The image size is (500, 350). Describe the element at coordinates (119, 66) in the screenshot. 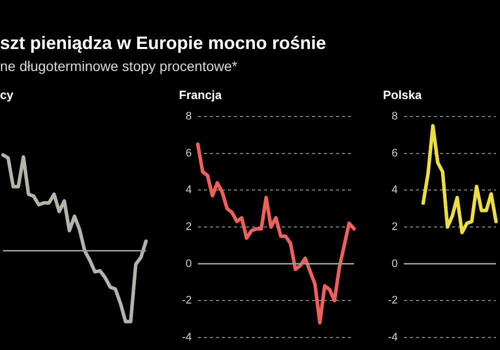

I see `chart-subtitle: ne długoterminowe stopy procentowe*` at that location.